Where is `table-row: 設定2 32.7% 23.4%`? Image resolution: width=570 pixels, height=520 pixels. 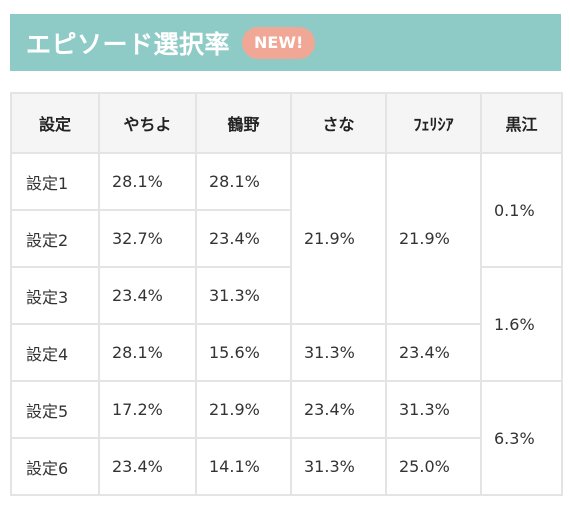
table-row: 設定2 32.7% 23.4% is located at coordinates (286, 238).